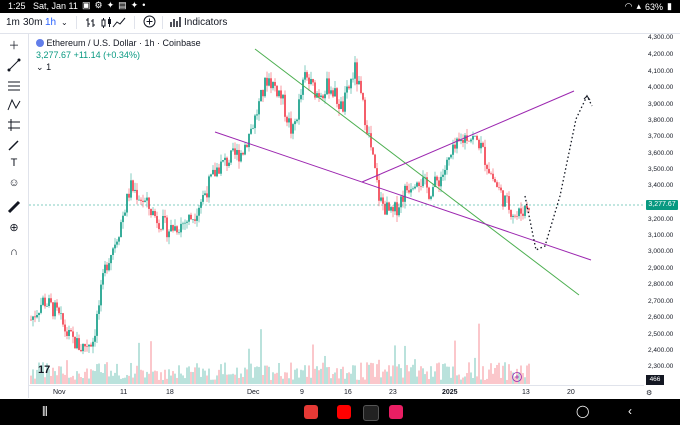  Describe the element at coordinates (14, 87) in the screenshot. I see `fib-tool-icon` at that location.